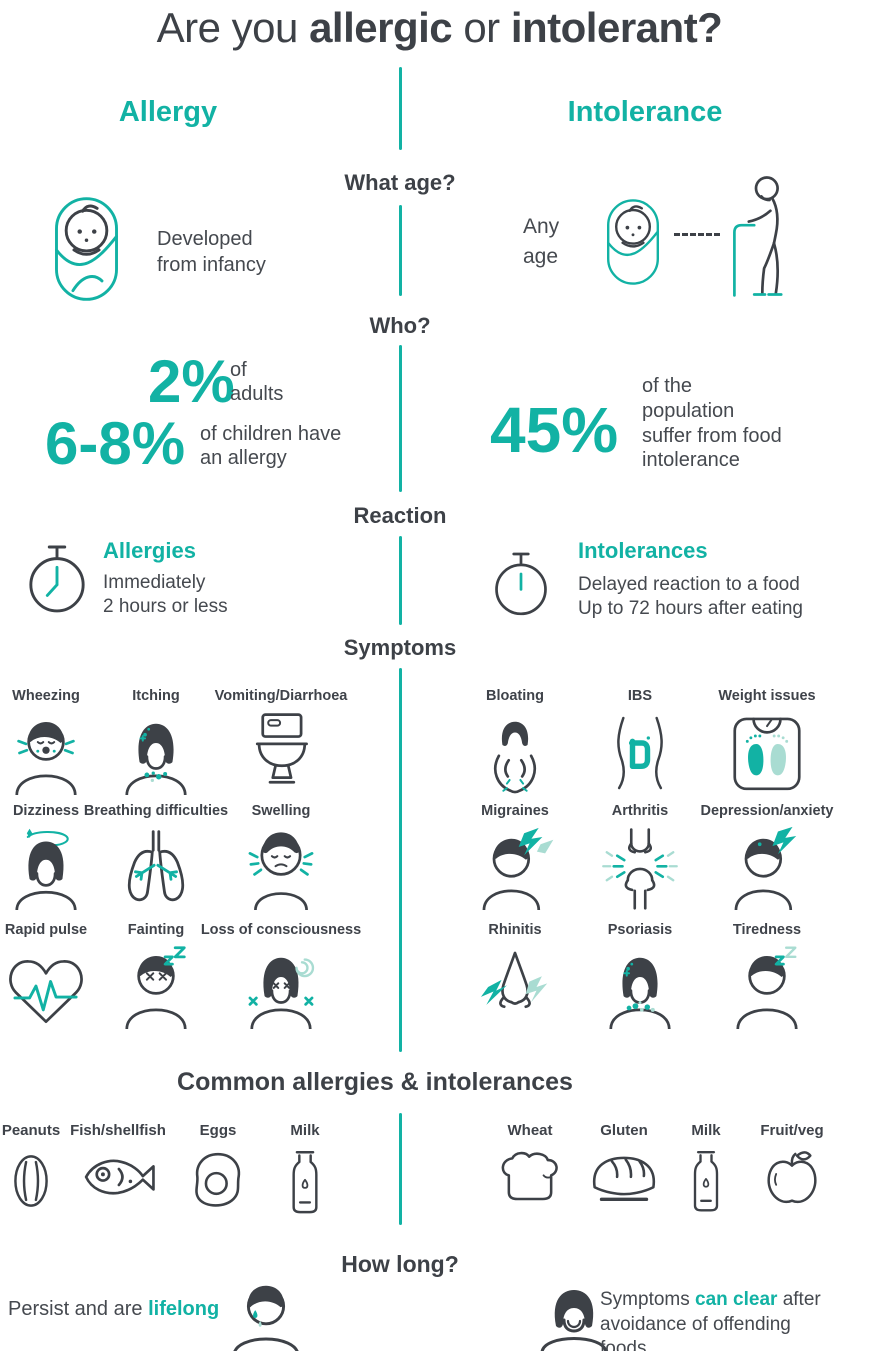 The width and height of the screenshot is (879, 1351). Describe the element at coordinates (767, 930) in the screenshot. I see `symptom-label: Tiredness` at that location.